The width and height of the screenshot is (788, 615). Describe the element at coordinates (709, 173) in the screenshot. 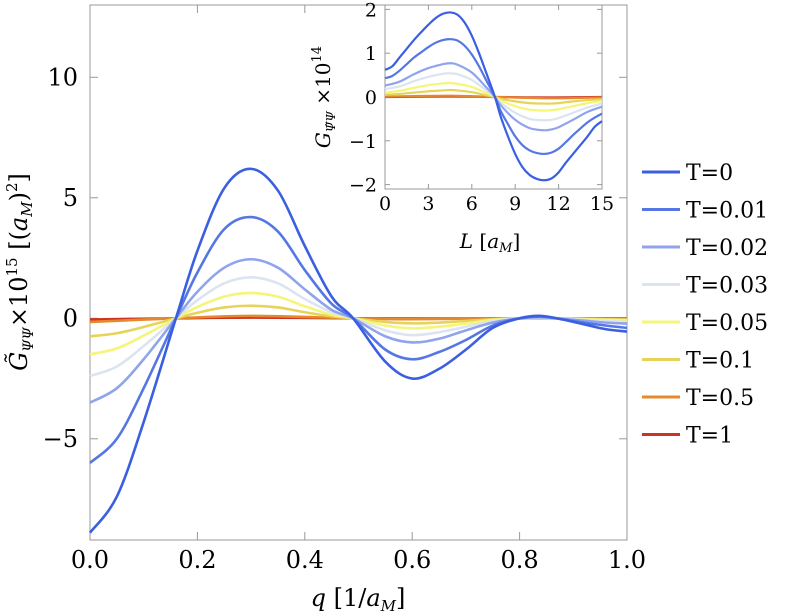

I see `legend-label: T=0` at that location.